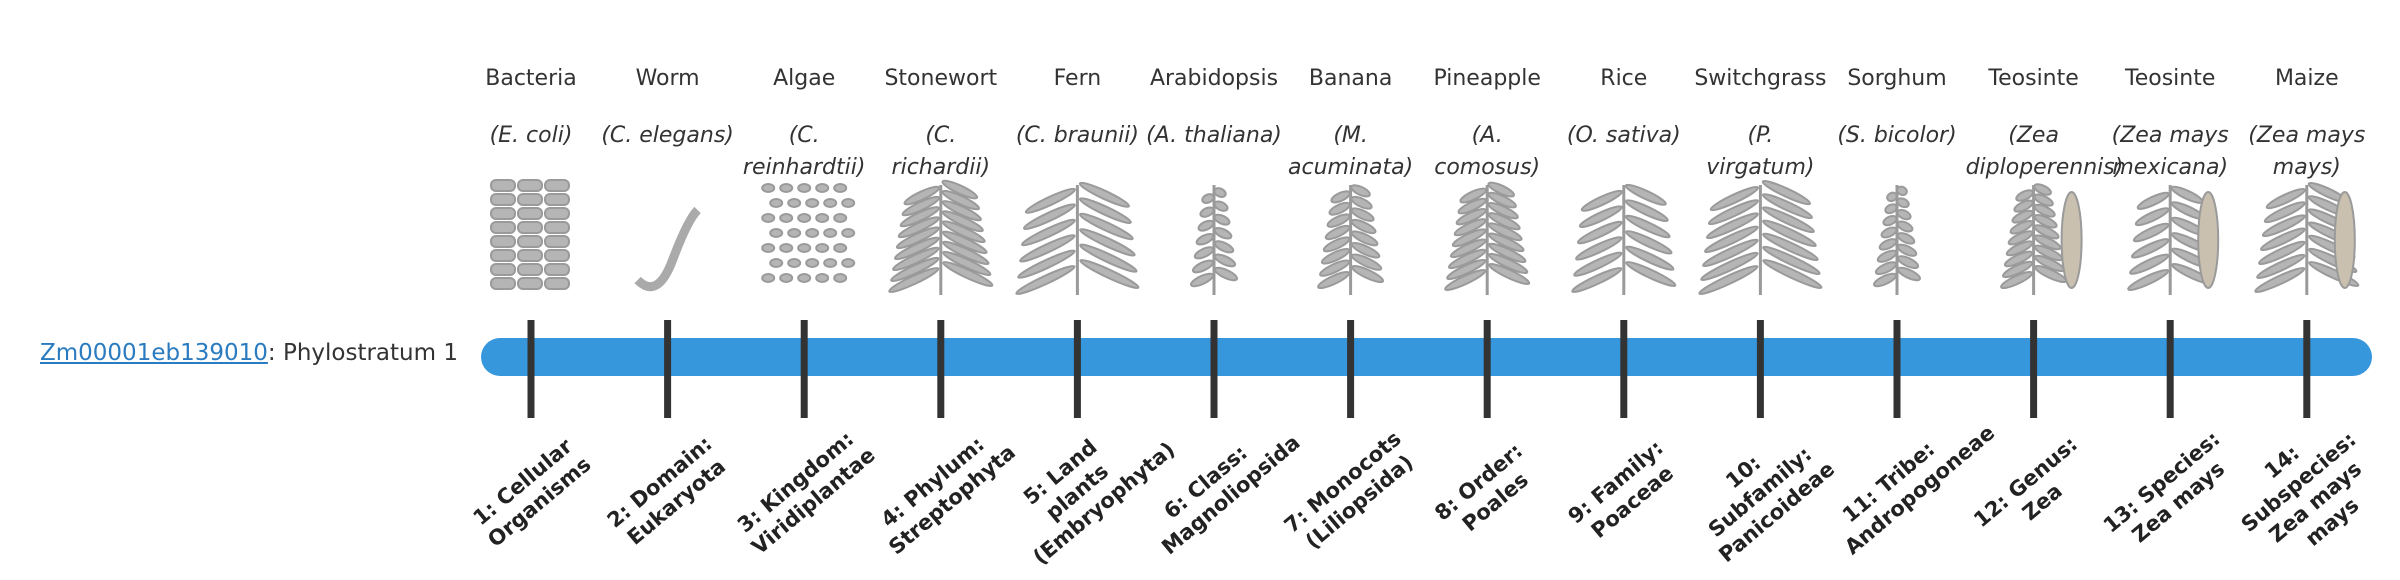  I want to click on taxon-name: Pineapple, so click(1487, 78).